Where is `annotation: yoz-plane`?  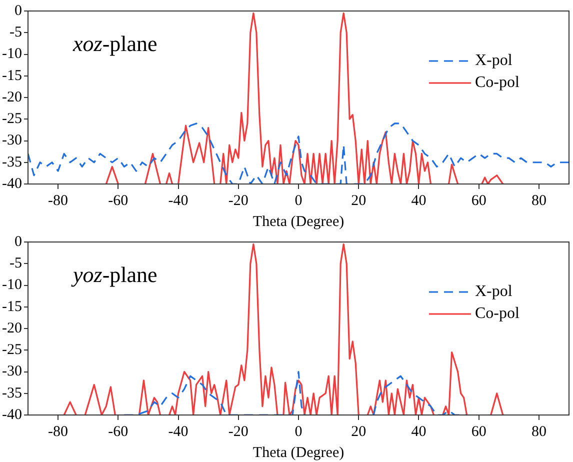
annotation: yoz-plane is located at coordinates (114, 274).